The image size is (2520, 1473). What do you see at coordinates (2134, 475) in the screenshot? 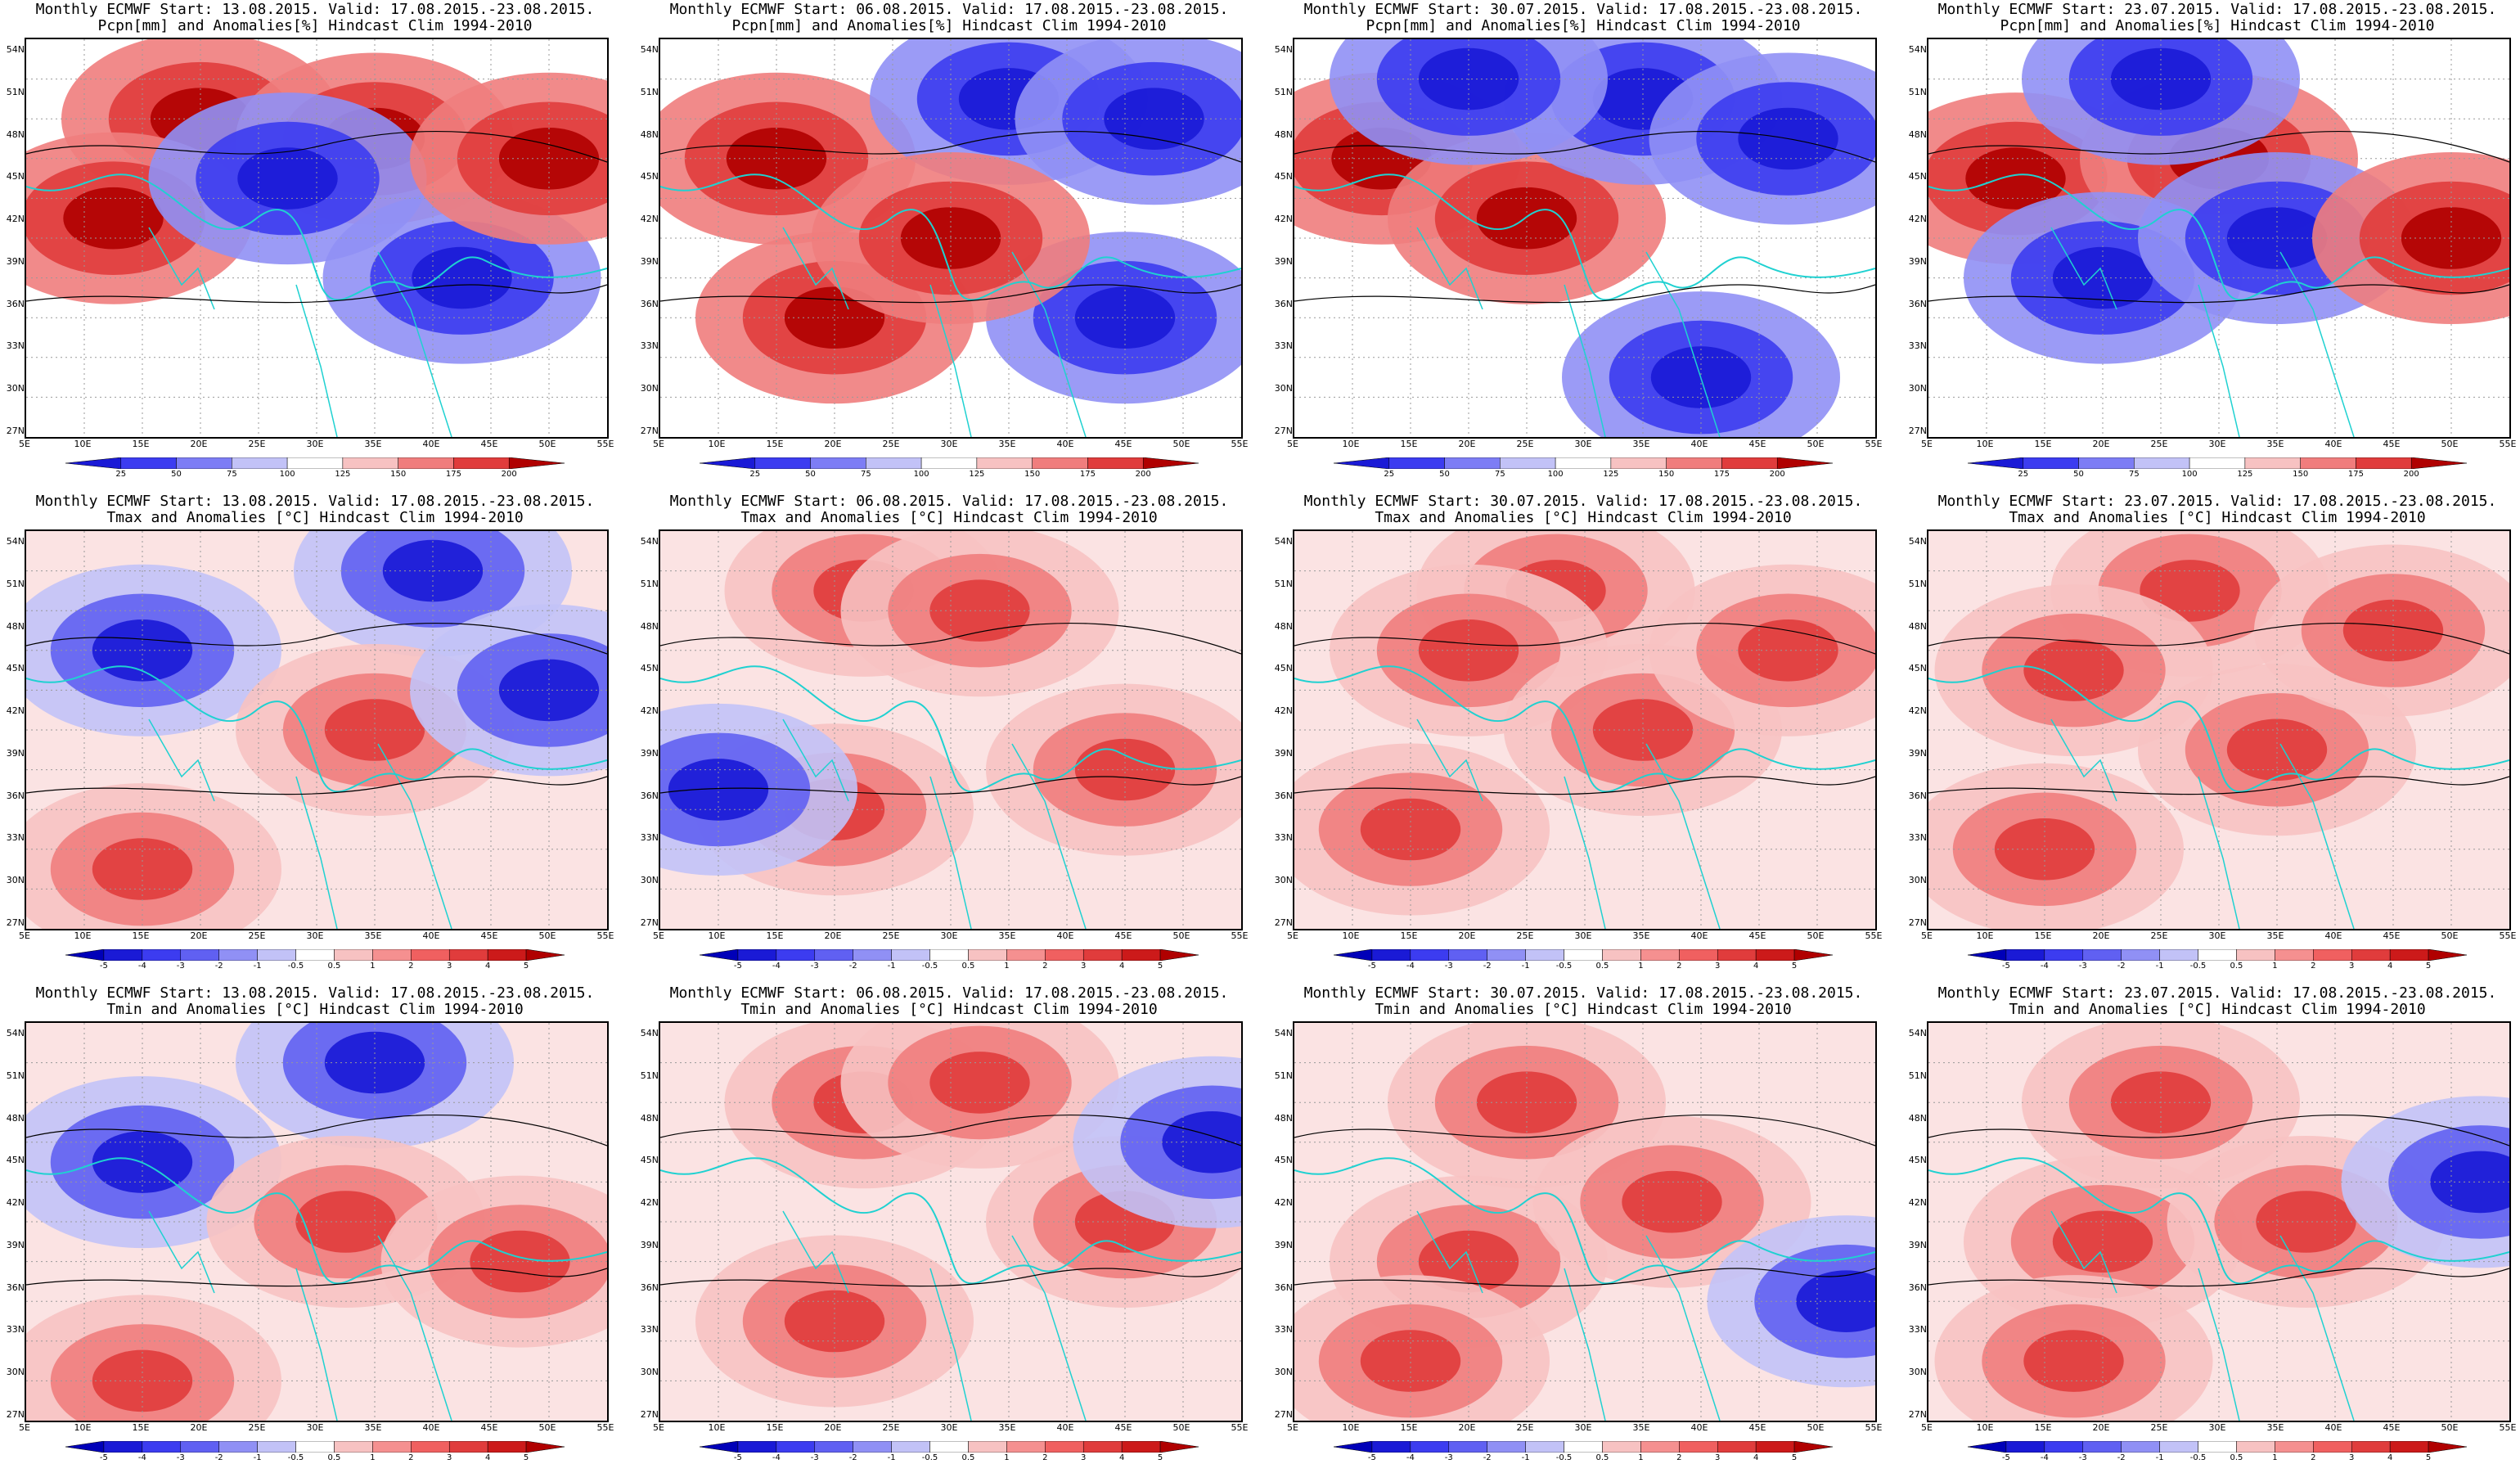
I see `colorbar-label: 75` at bounding box center [2134, 475].